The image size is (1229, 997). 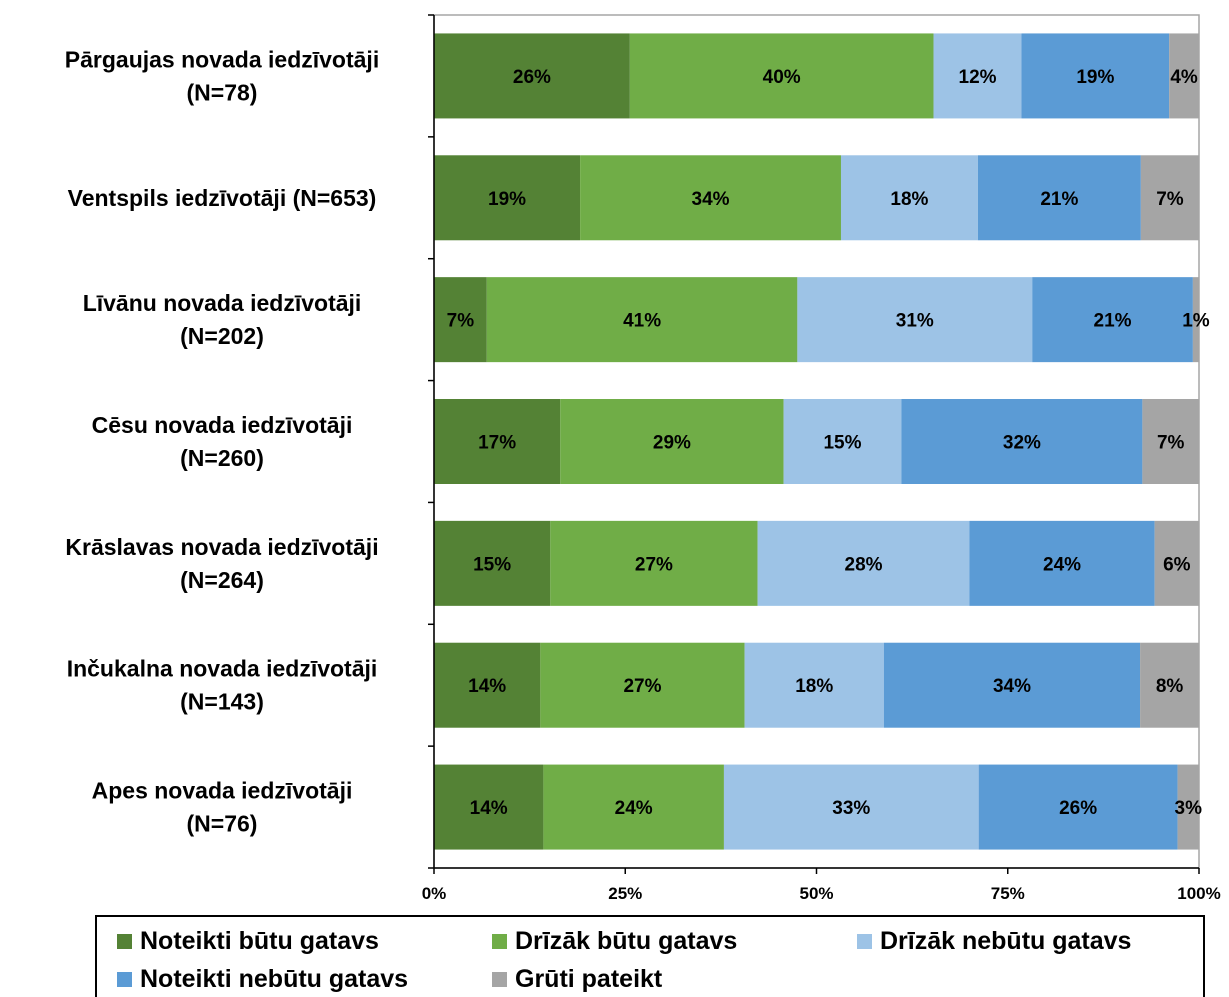 I want to click on legend-item: Drīzāk būtu gatavs, so click(x=614, y=941).